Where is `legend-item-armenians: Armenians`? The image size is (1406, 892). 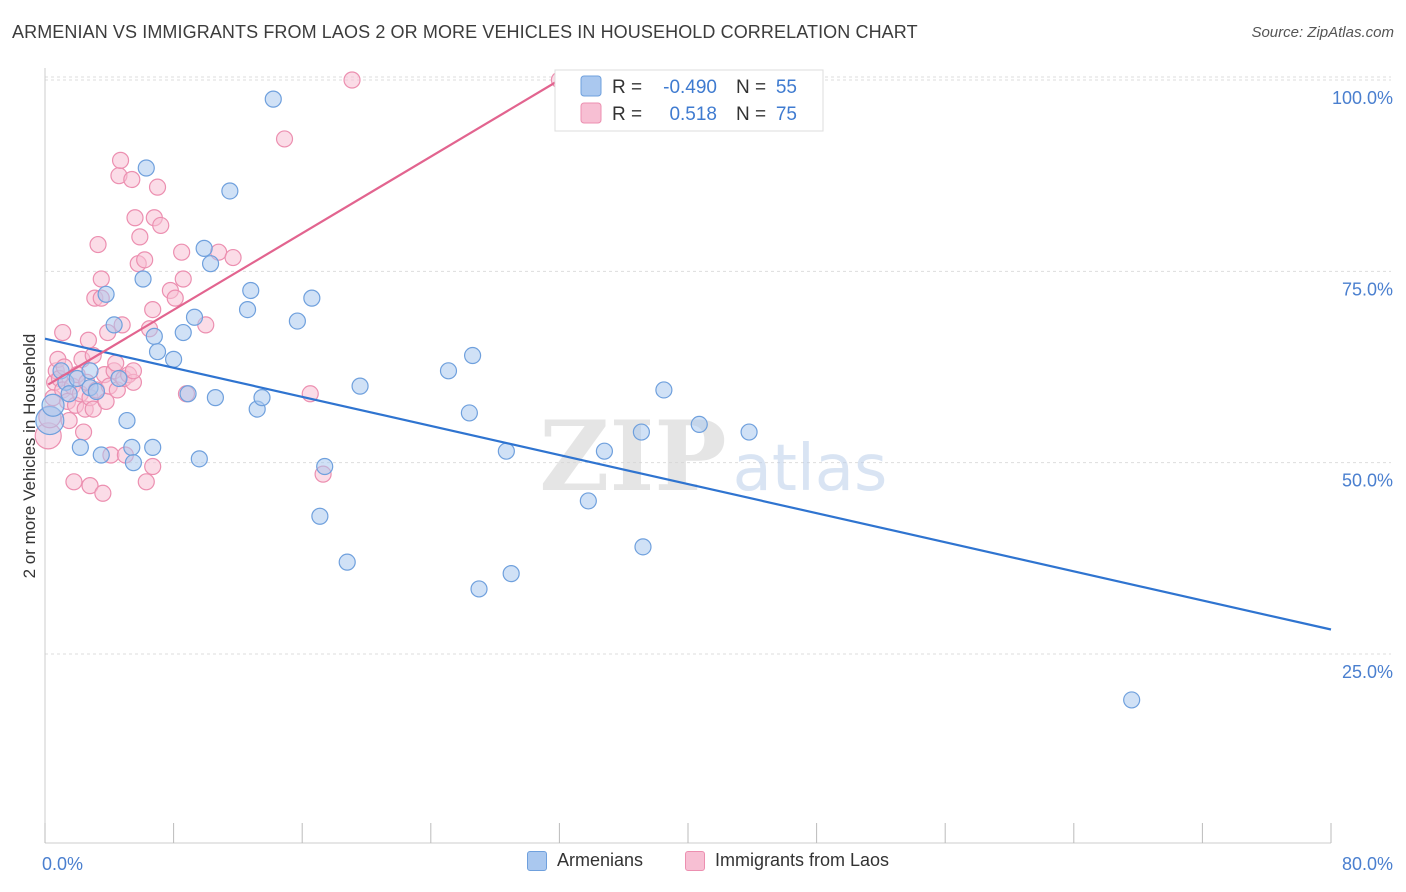
legend-item-armenians: Armenians is located at coordinates (585, 860).